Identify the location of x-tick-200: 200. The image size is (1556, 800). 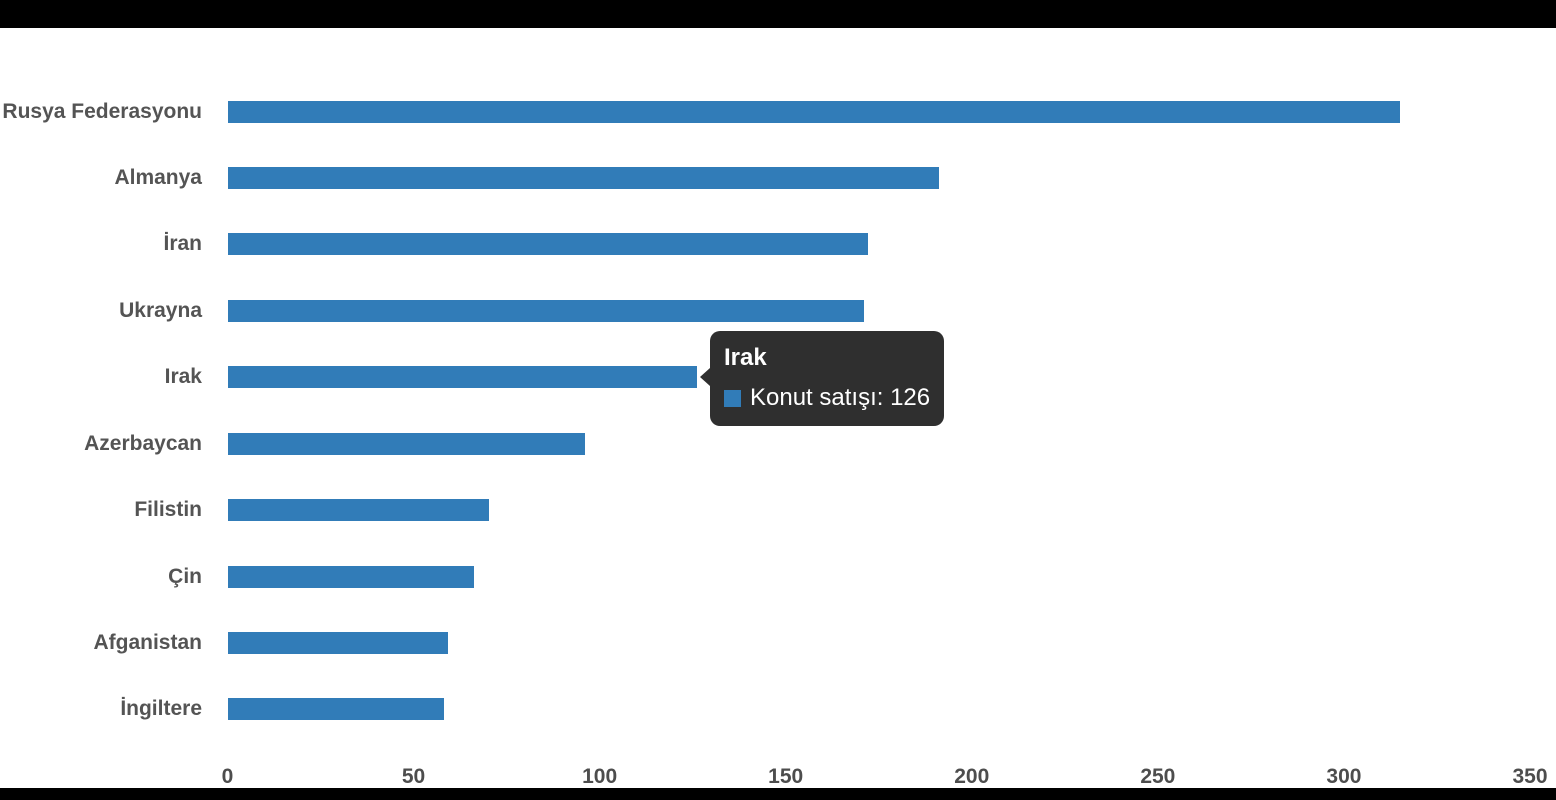
(972, 776).